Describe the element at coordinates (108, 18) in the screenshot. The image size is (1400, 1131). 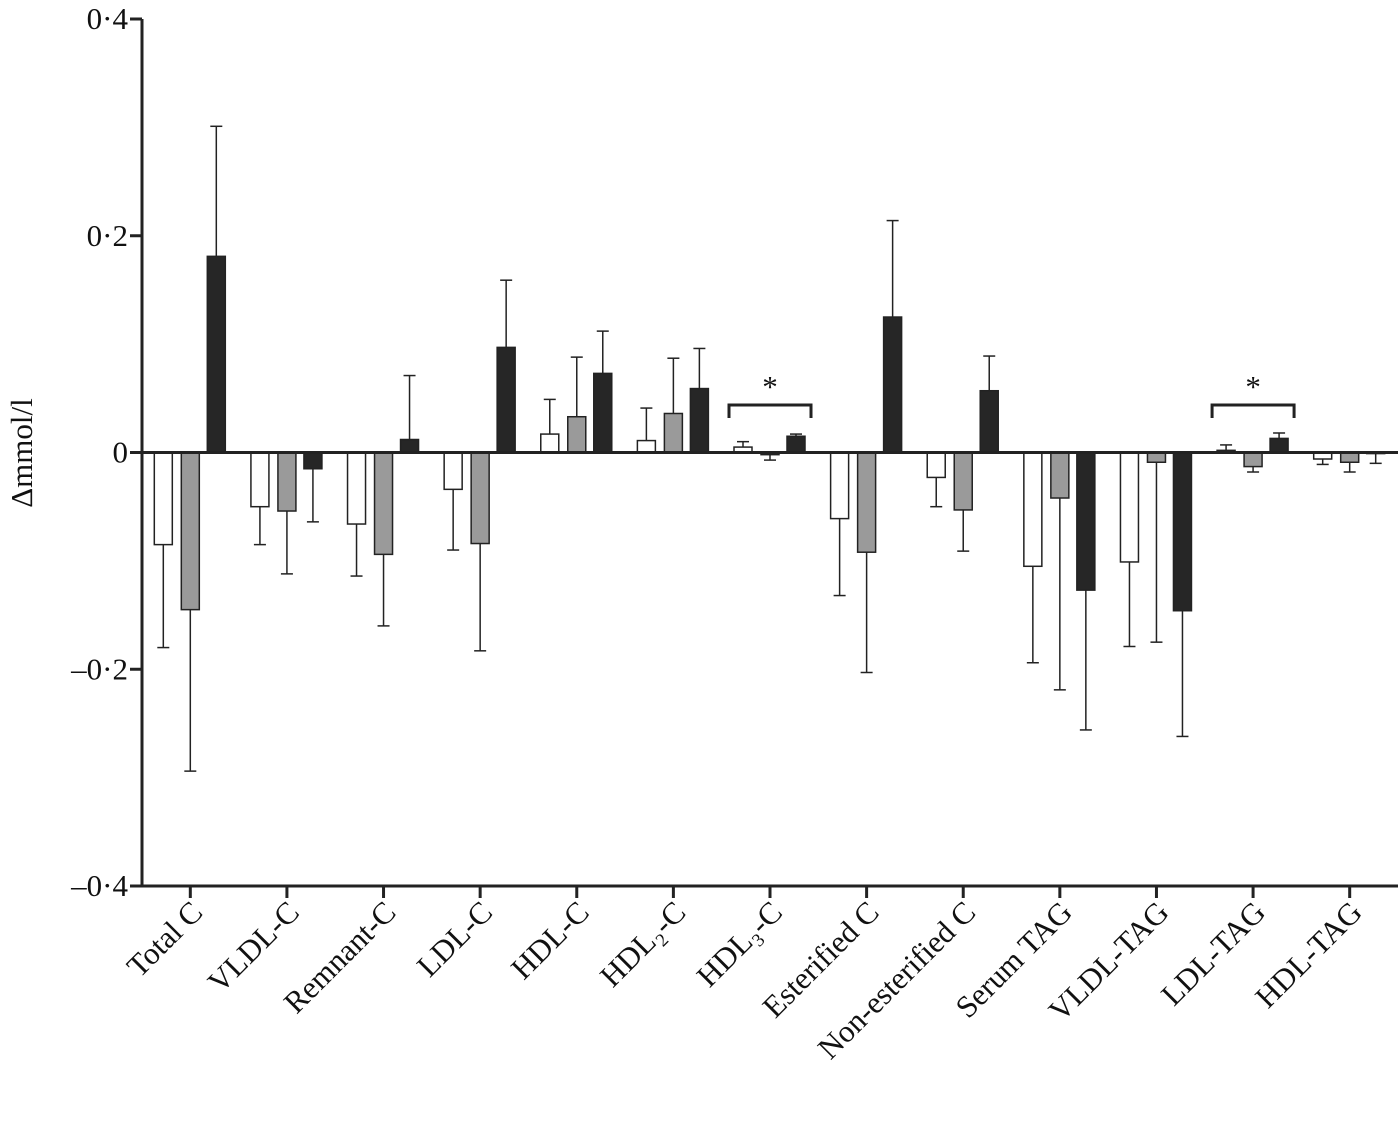
I see `y-tick-label: 0·4` at that location.